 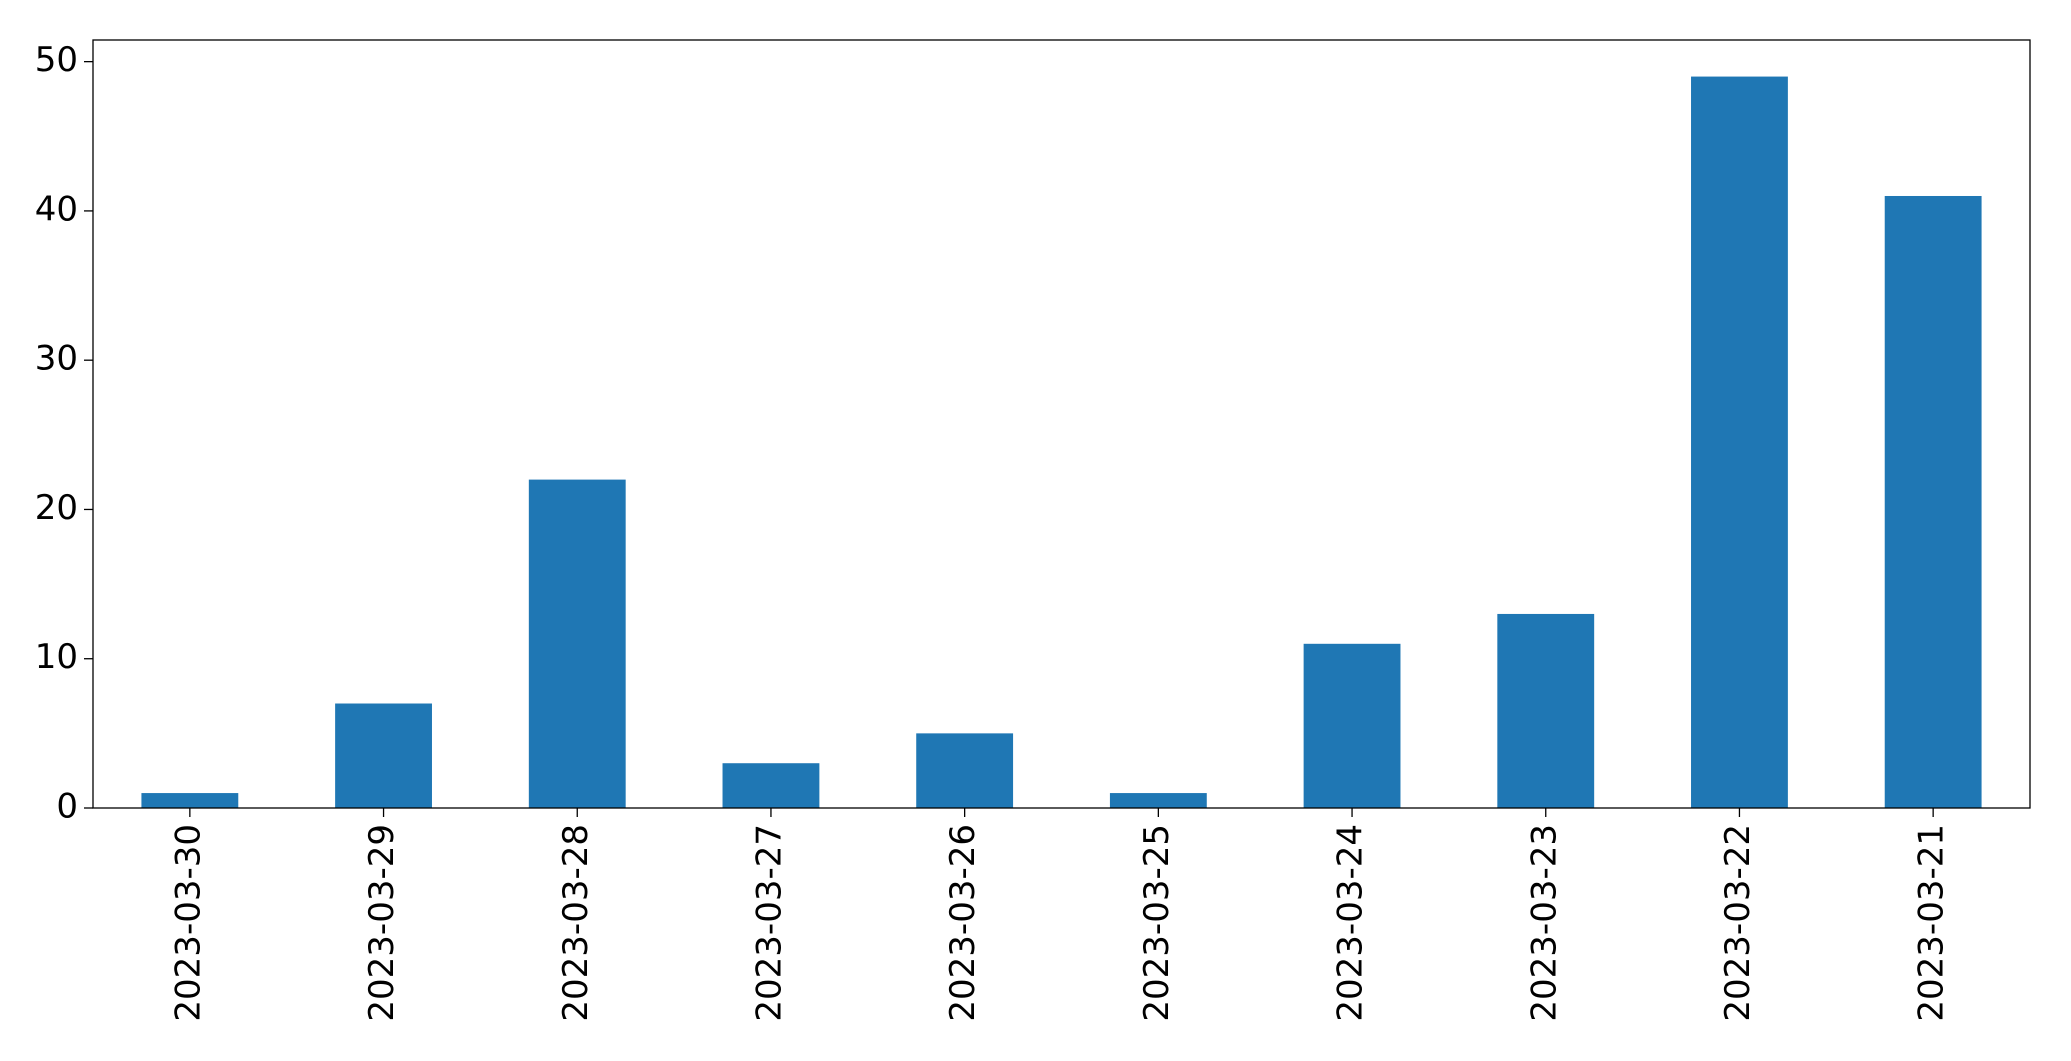 I want to click on x-tick-label: 2023-03-25, so click(x=1157, y=923).